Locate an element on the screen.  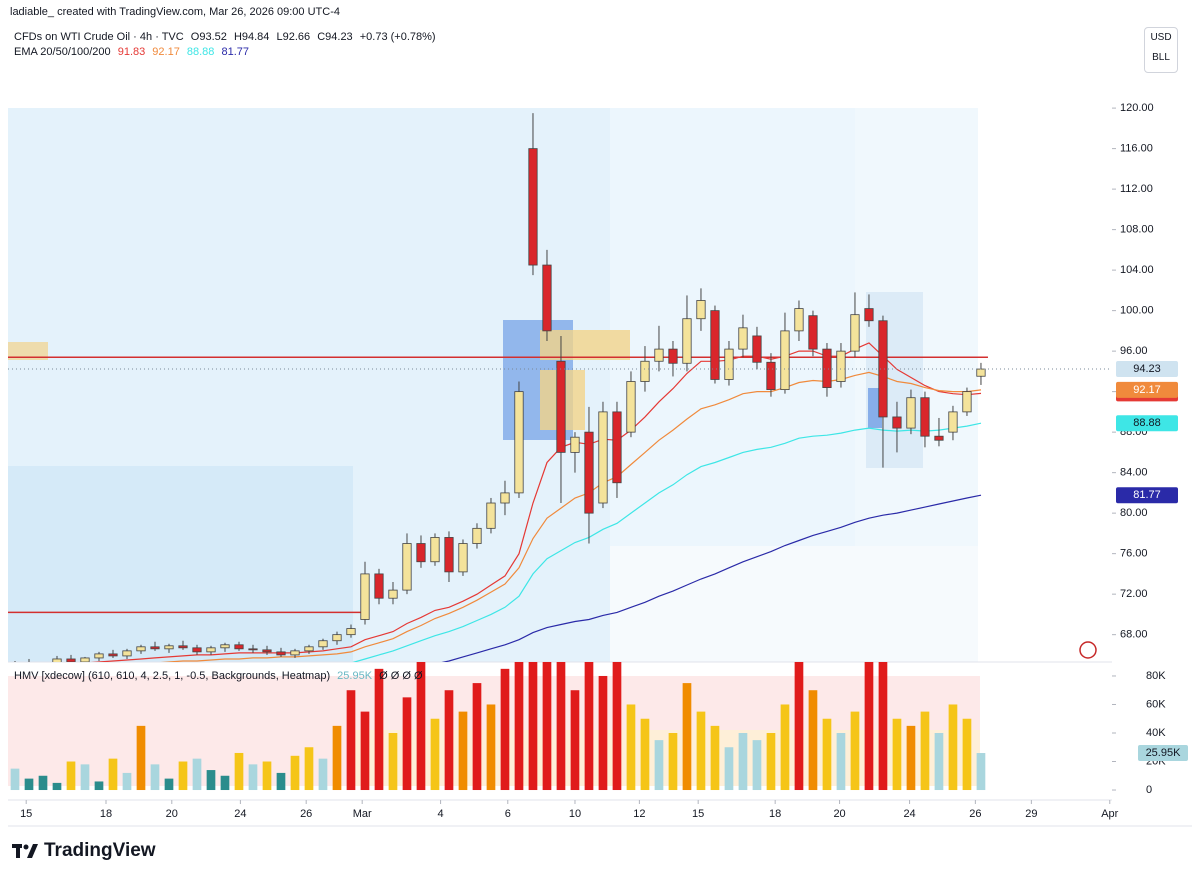
y-tick-label: 84.00 is located at coordinates (1134, 473).